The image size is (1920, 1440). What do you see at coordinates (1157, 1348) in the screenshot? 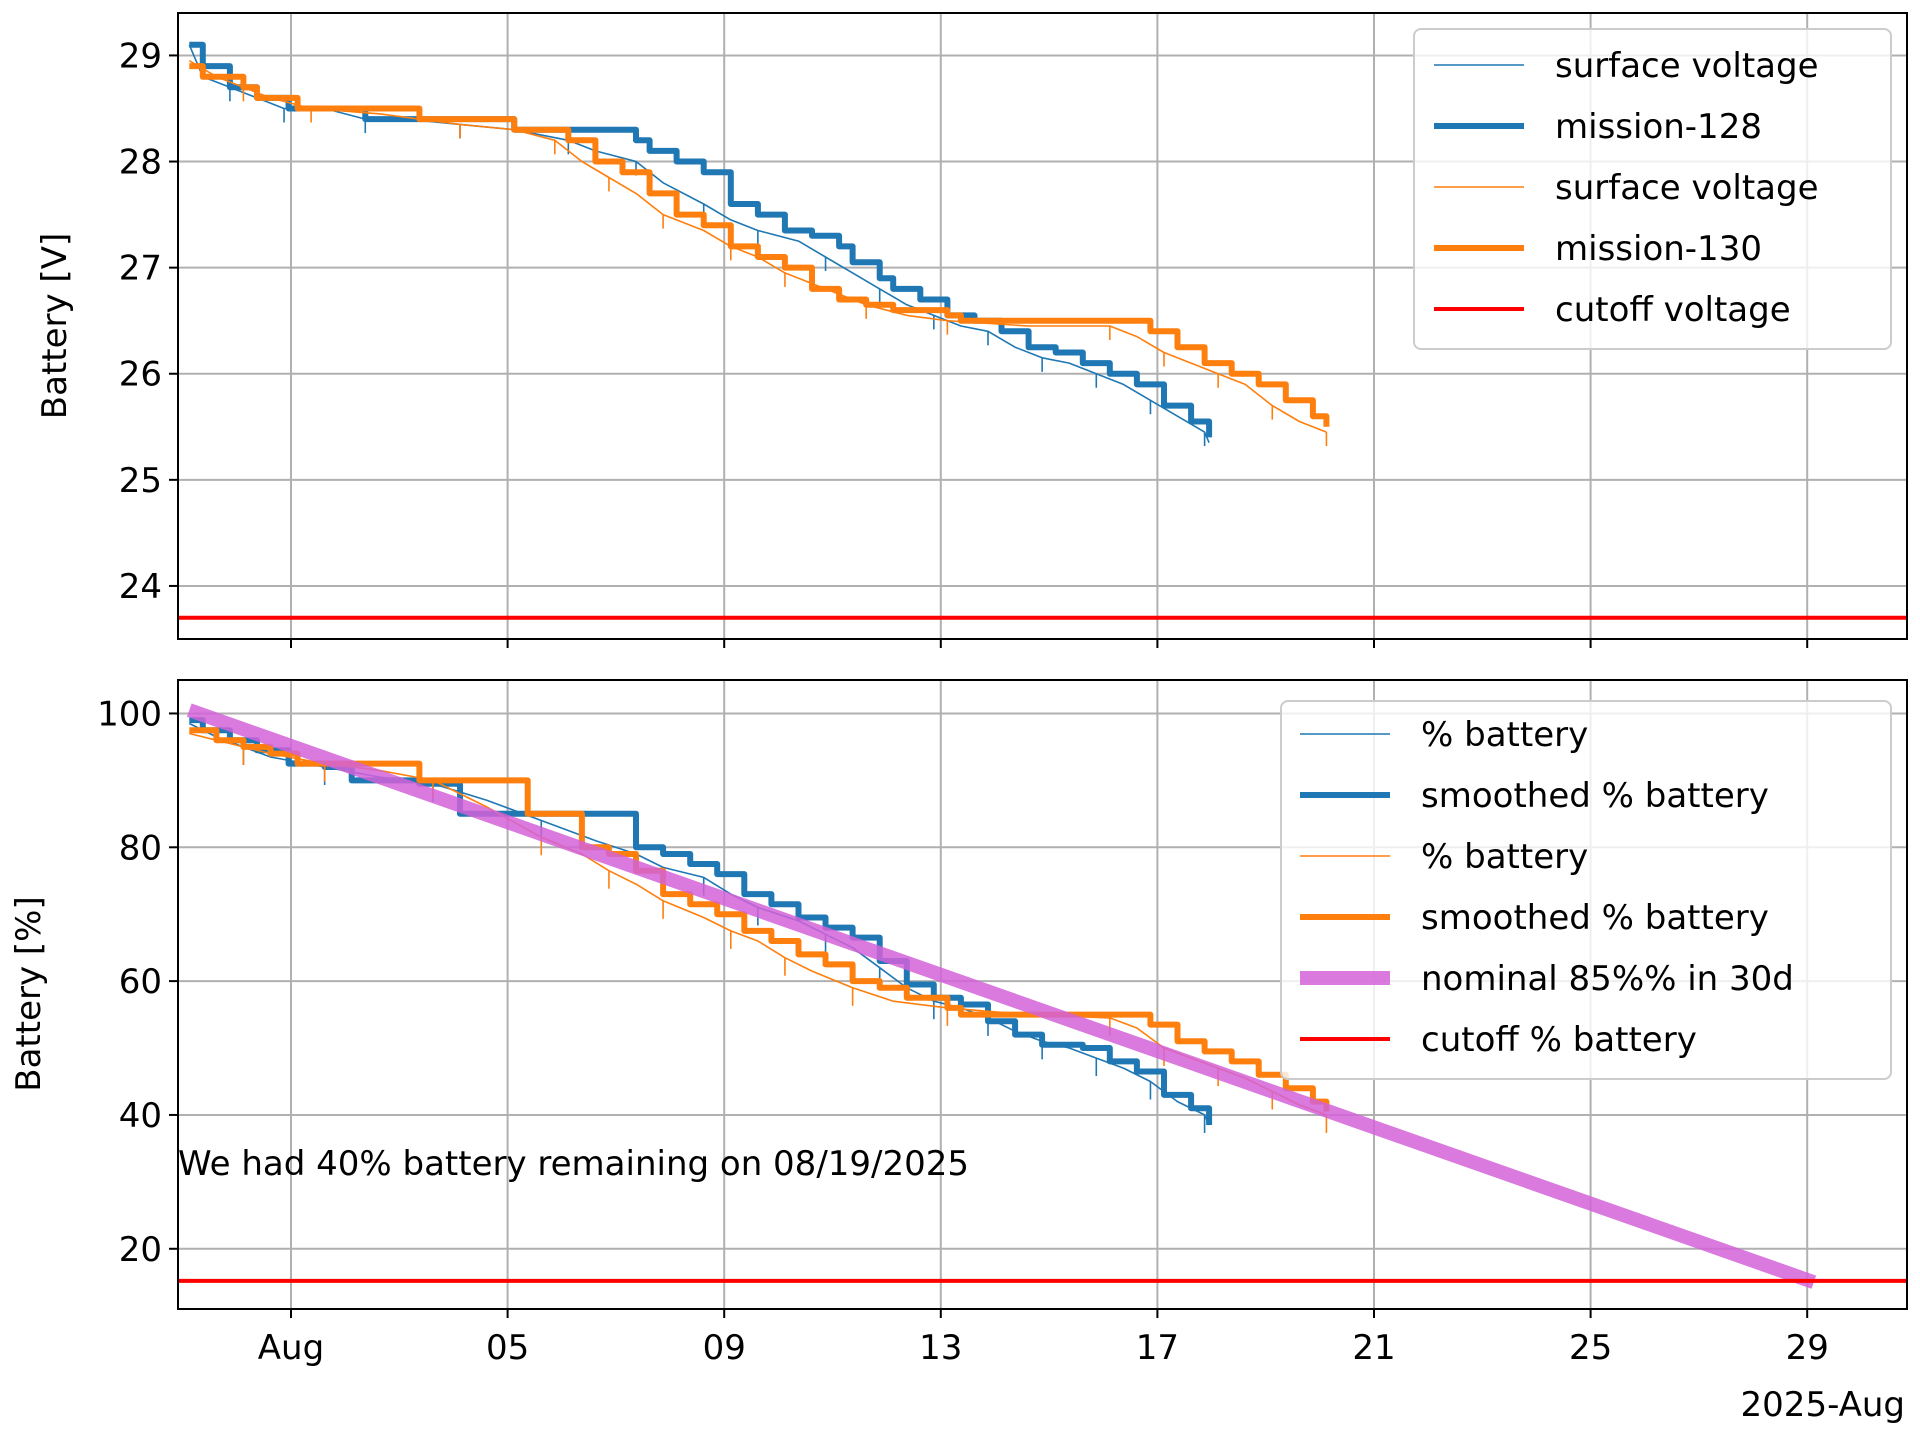
I see `x-tick-label: 17` at bounding box center [1157, 1348].